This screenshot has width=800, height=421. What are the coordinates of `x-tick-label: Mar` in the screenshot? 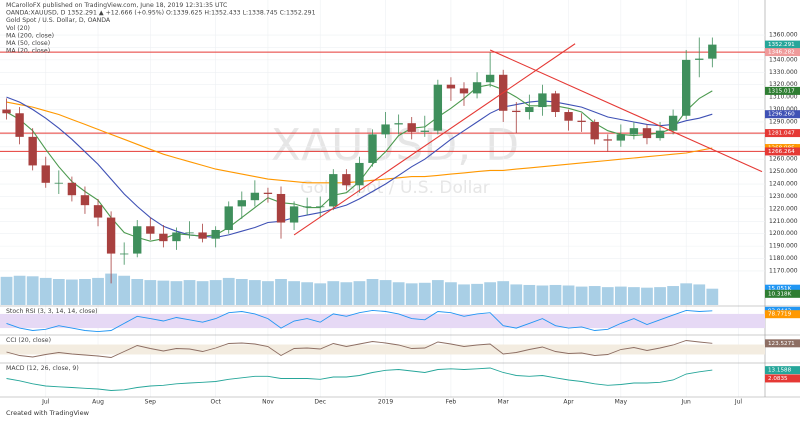 It's located at (504, 402).